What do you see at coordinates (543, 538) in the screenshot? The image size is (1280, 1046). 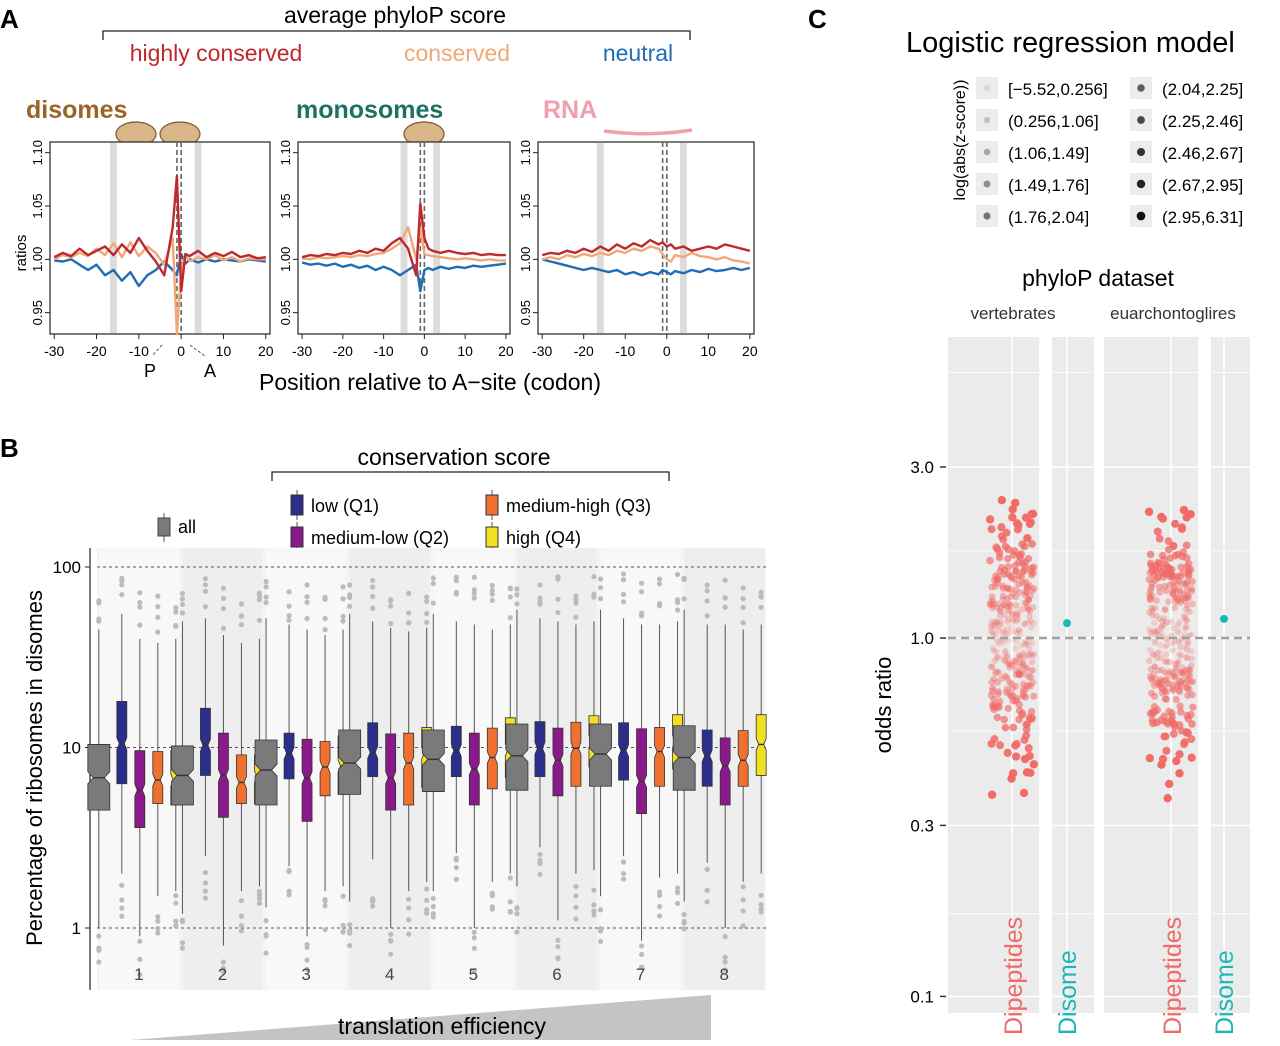 I see `legend-label-q4: high (Q4)` at bounding box center [543, 538].